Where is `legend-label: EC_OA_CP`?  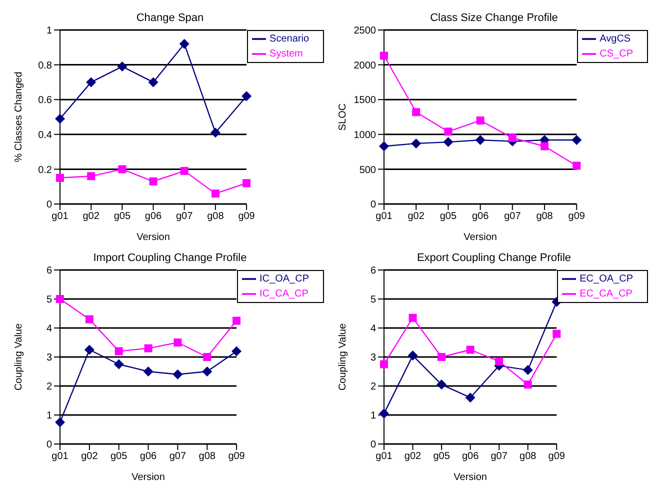
legend-label: EC_OA_CP is located at coordinates (606, 279).